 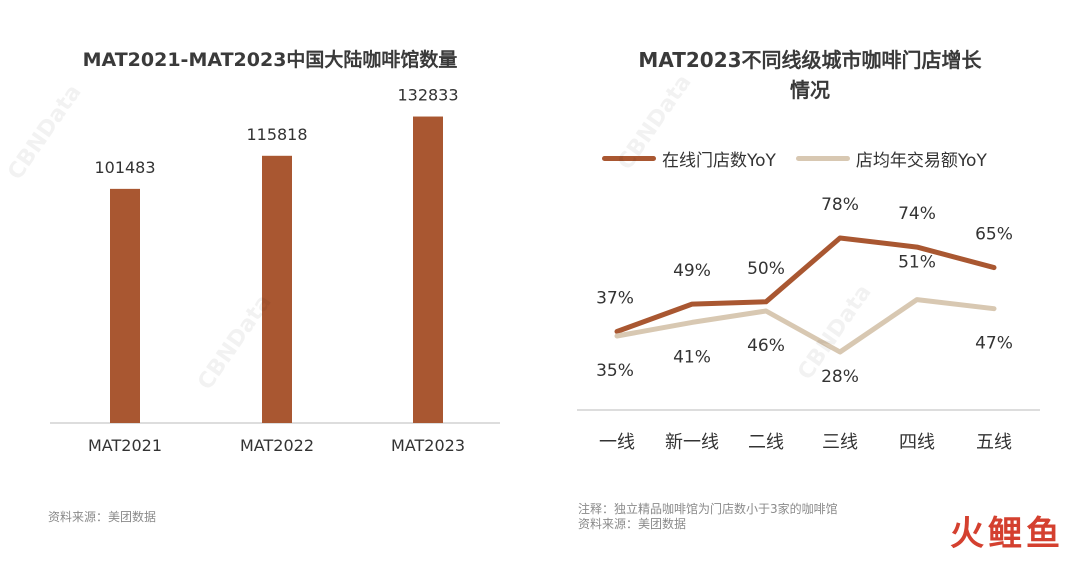 I want to click on x-tick-label: 二线, so click(x=766, y=442).